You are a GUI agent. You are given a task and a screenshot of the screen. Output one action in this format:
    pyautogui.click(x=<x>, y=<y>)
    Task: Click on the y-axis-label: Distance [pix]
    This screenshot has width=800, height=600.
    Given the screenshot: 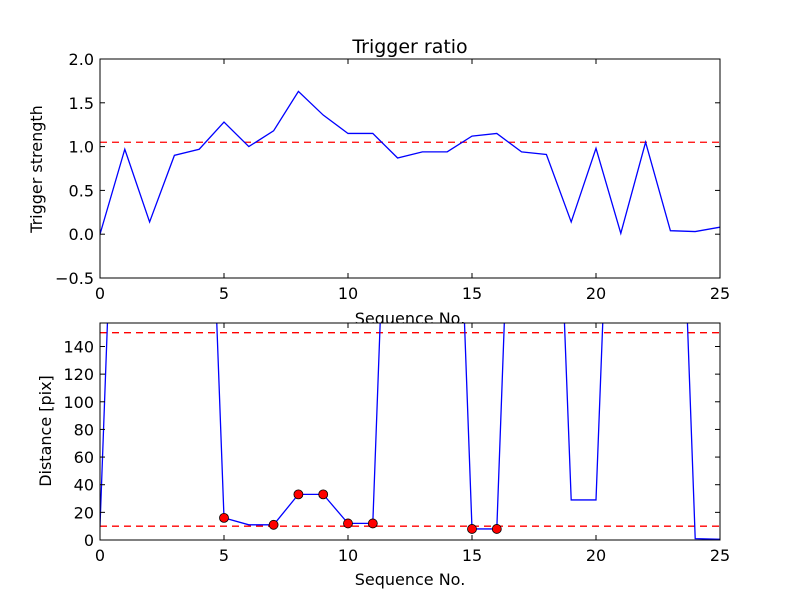 What is the action you would take?
    pyautogui.click(x=45, y=431)
    